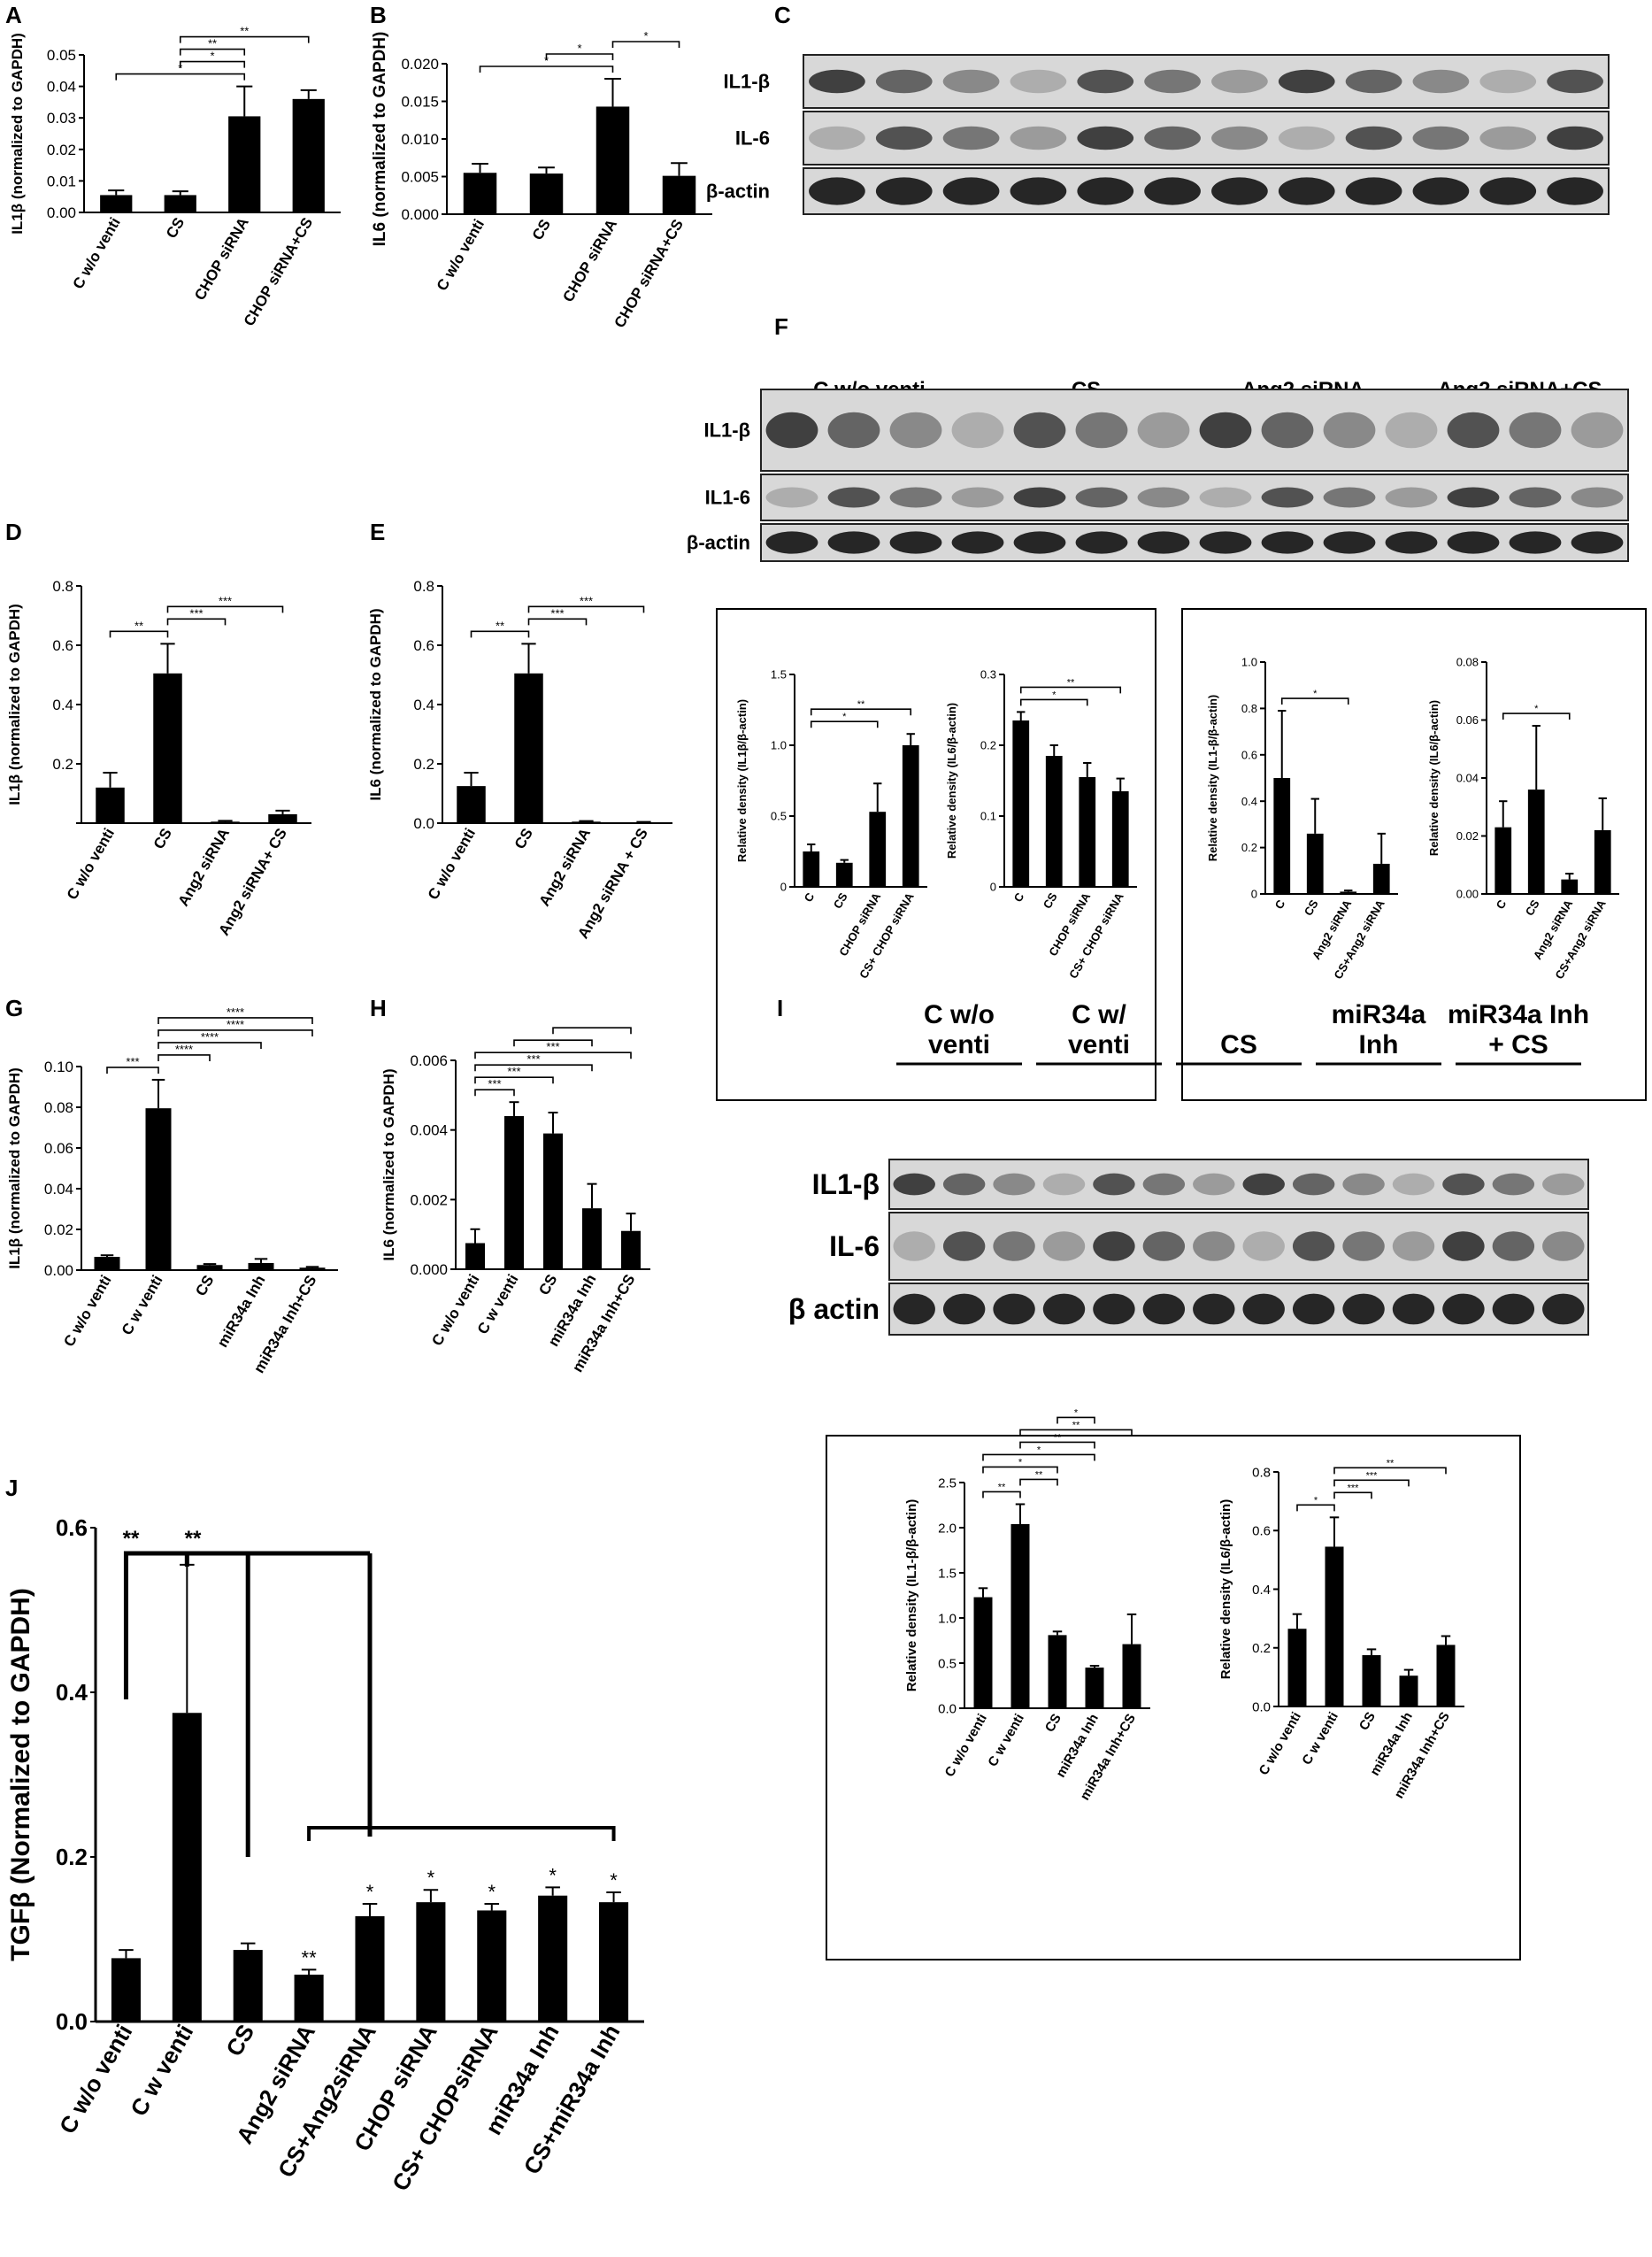 The height and width of the screenshot is (2257, 1652). Describe the element at coordinates (377, 532) in the screenshot. I see `panel-letter-e: E` at that location.